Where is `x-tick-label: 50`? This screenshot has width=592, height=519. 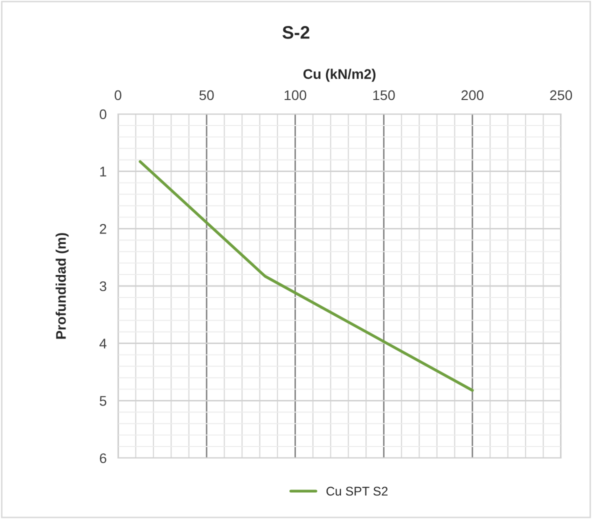 x-tick-label: 50 is located at coordinates (206, 95).